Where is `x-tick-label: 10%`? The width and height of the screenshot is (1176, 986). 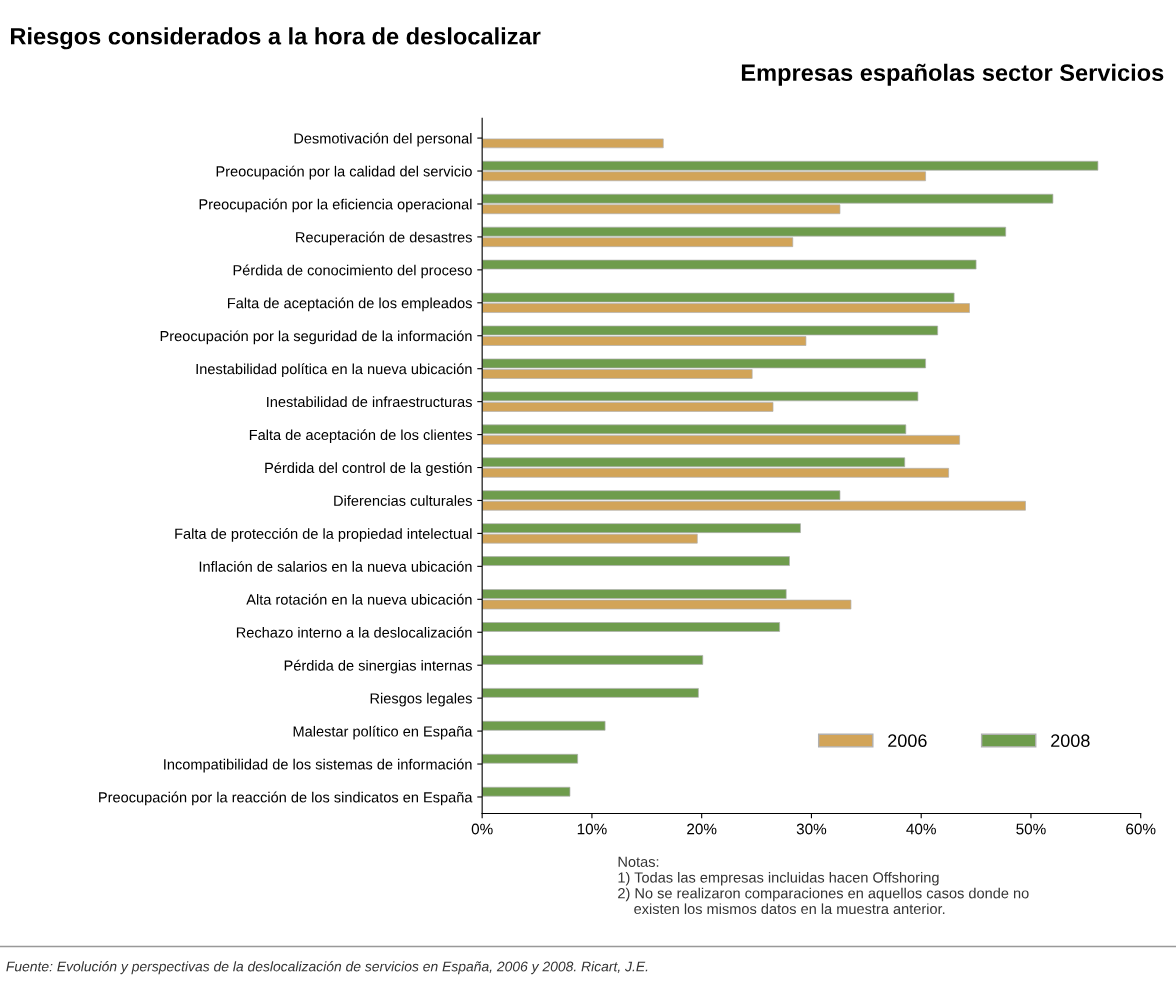
x-tick-label: 10% is located at coordinates (592, 829).